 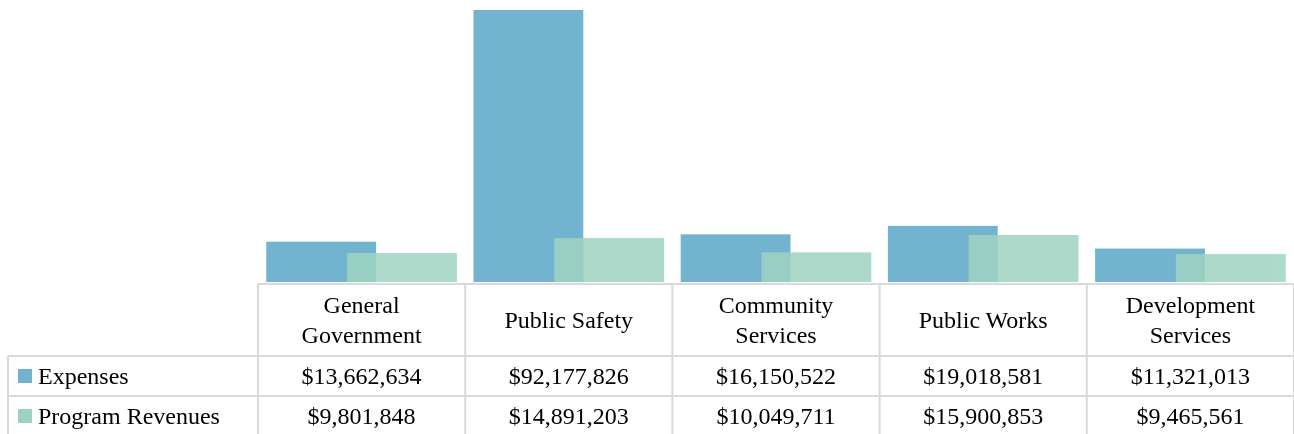 What do you see at coordinates (776, 376) in the screenshot?
I see `data-label: $16,150,522` at bounding box center [776, 376].